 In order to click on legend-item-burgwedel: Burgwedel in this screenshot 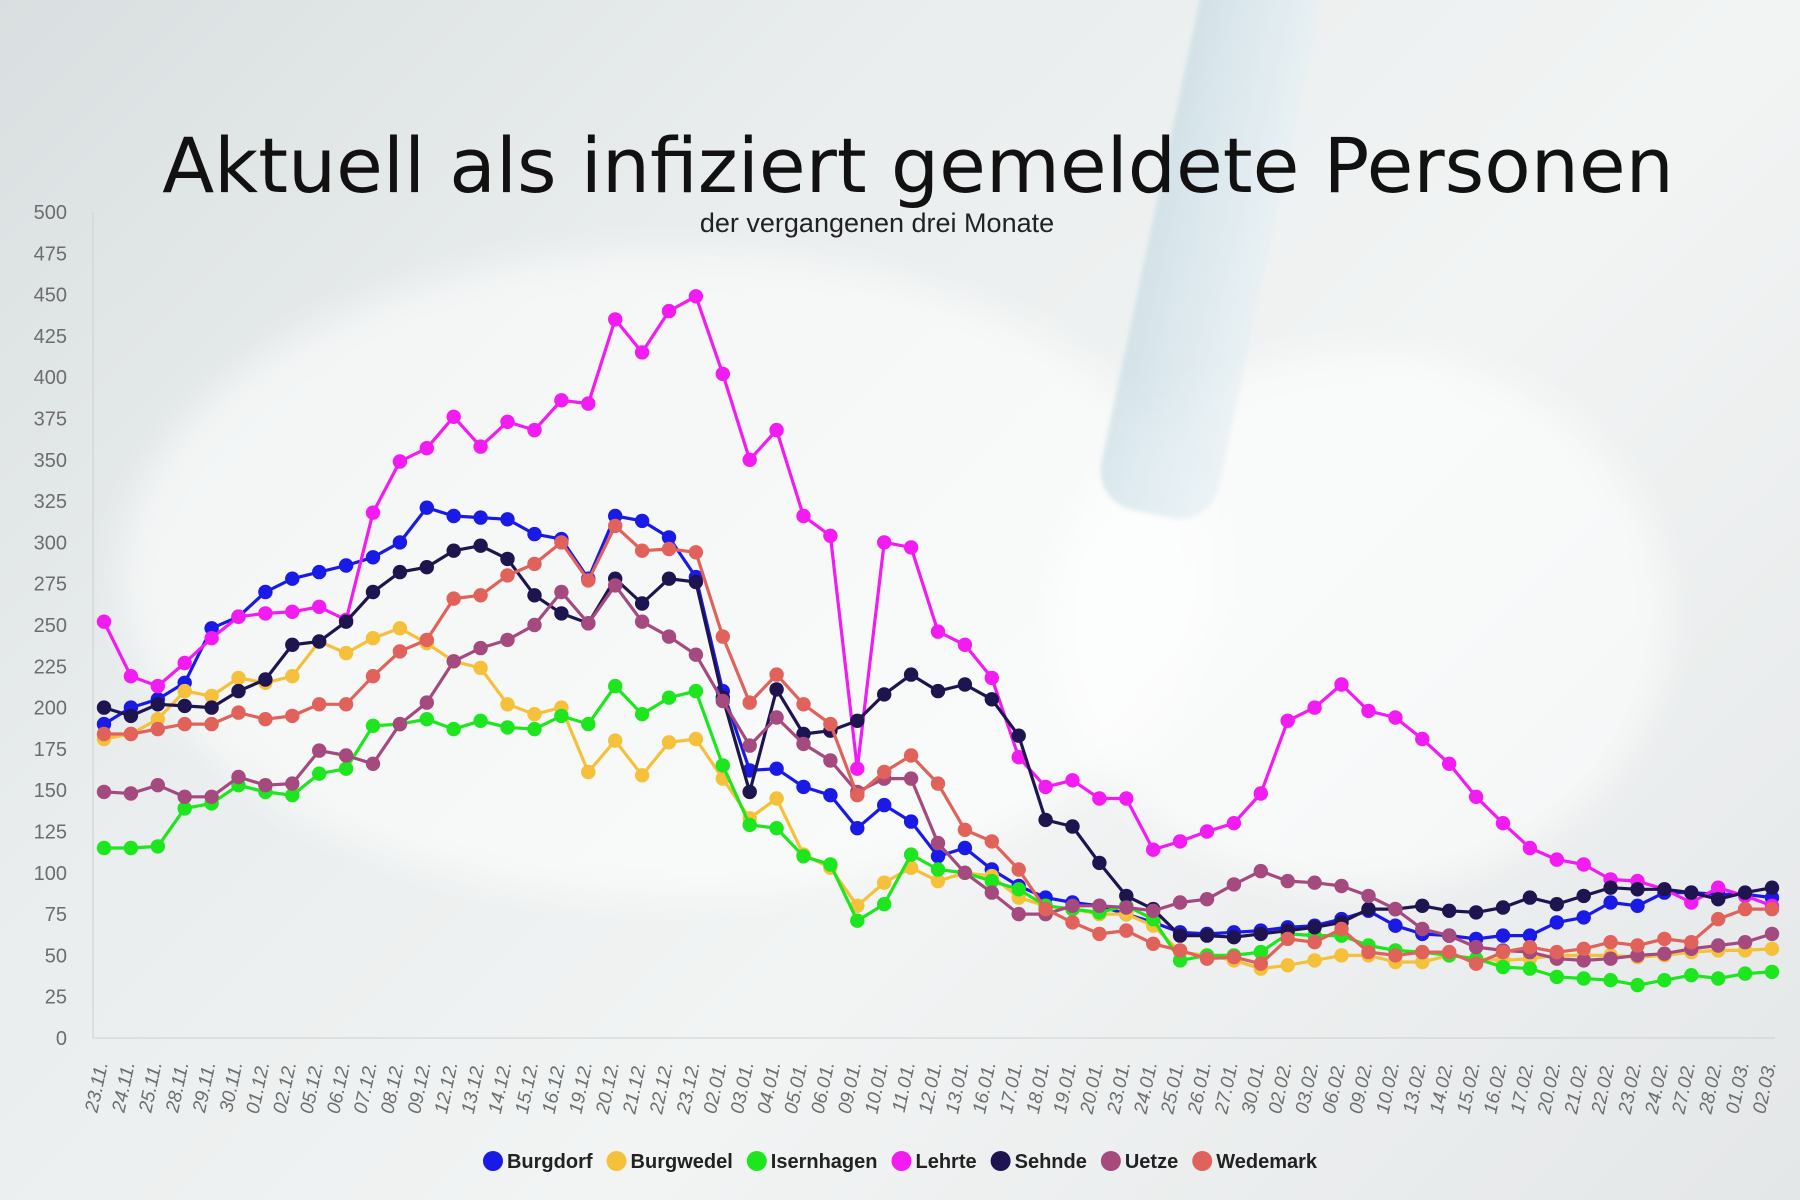, I will do `click(669, 1162)`.